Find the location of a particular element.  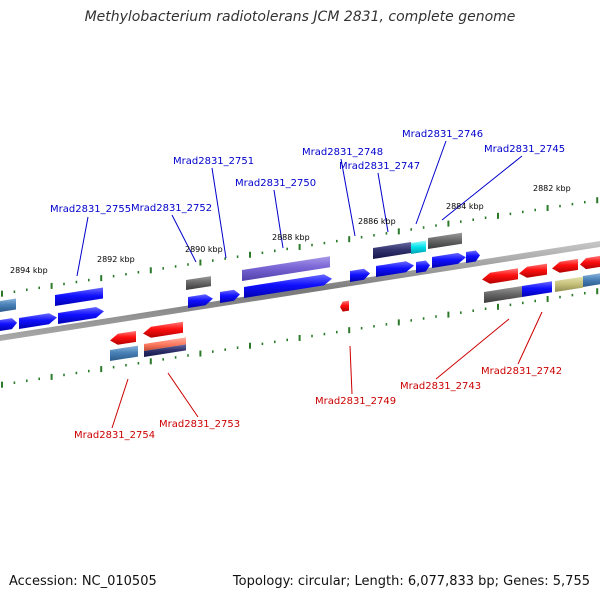

gene-label-mrad2831-2746: Mrad2831_2746 is located at coordinates (442, 134).